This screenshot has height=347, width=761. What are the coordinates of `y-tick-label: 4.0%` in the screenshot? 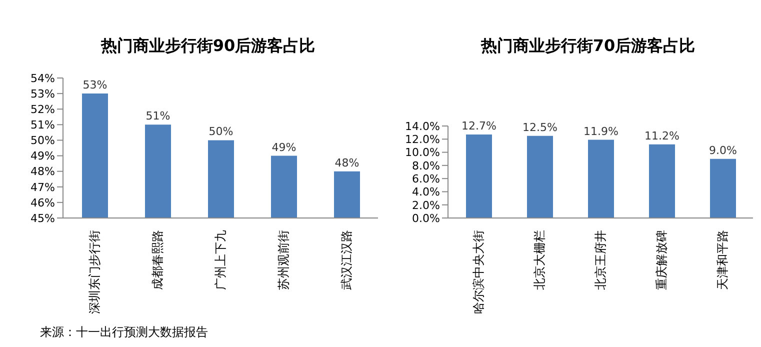 It's located at (426, 192).